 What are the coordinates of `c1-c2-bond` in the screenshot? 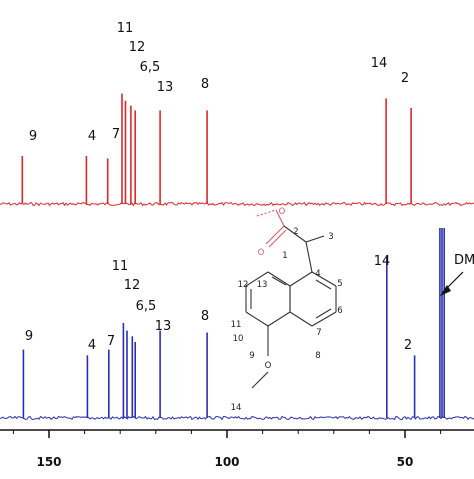 It's located at (295, 234).